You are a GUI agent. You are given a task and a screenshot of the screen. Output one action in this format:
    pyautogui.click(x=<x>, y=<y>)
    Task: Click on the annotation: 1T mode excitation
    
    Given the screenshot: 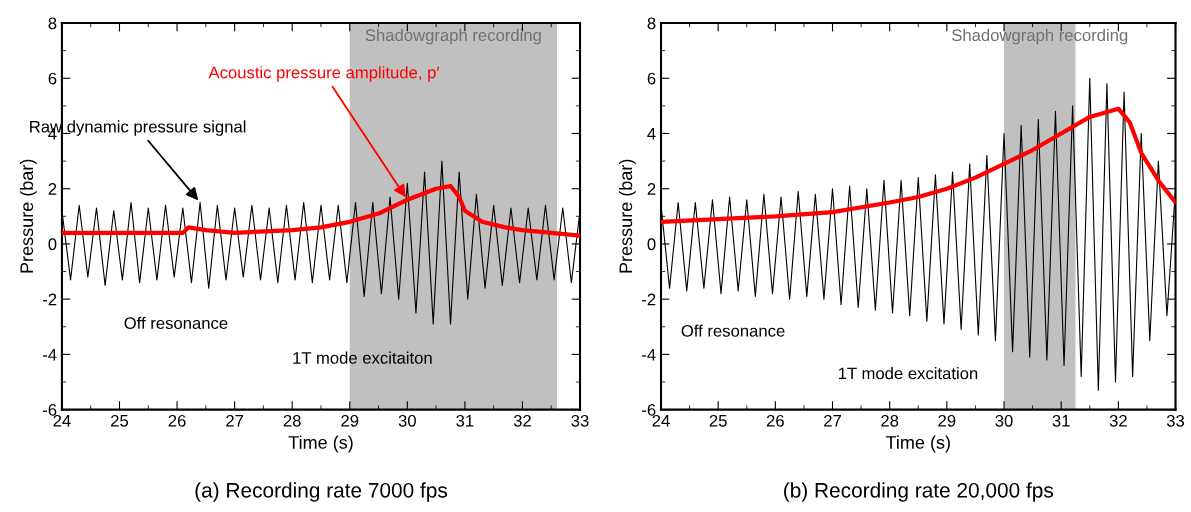 What is the action you would take?
    pyautogui.click(x=908, y=373)
    